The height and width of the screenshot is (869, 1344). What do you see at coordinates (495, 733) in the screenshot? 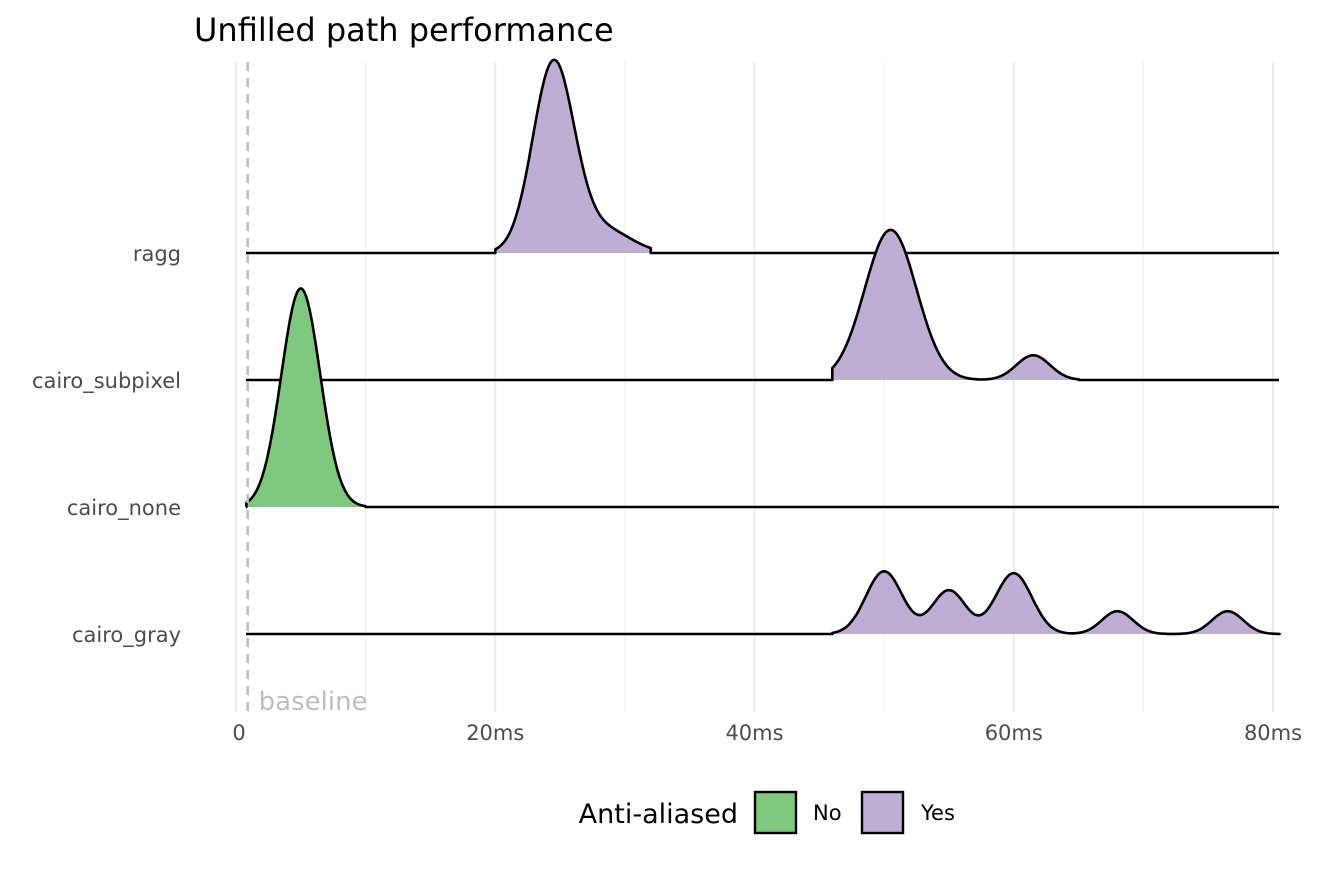
I see `x-tick-label: 20ms` at bounding box center [495, 733].